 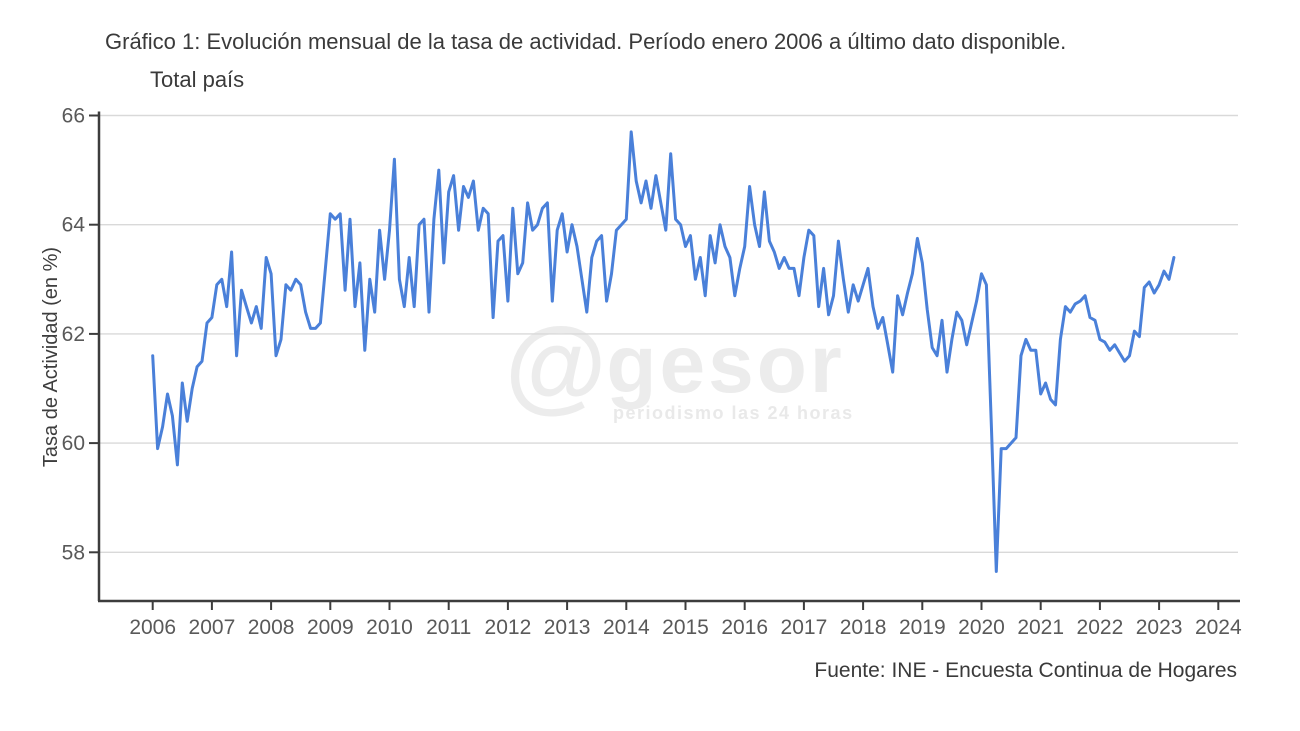 I want to click on x-tick-label: 2015, so click(x=685, y=627).